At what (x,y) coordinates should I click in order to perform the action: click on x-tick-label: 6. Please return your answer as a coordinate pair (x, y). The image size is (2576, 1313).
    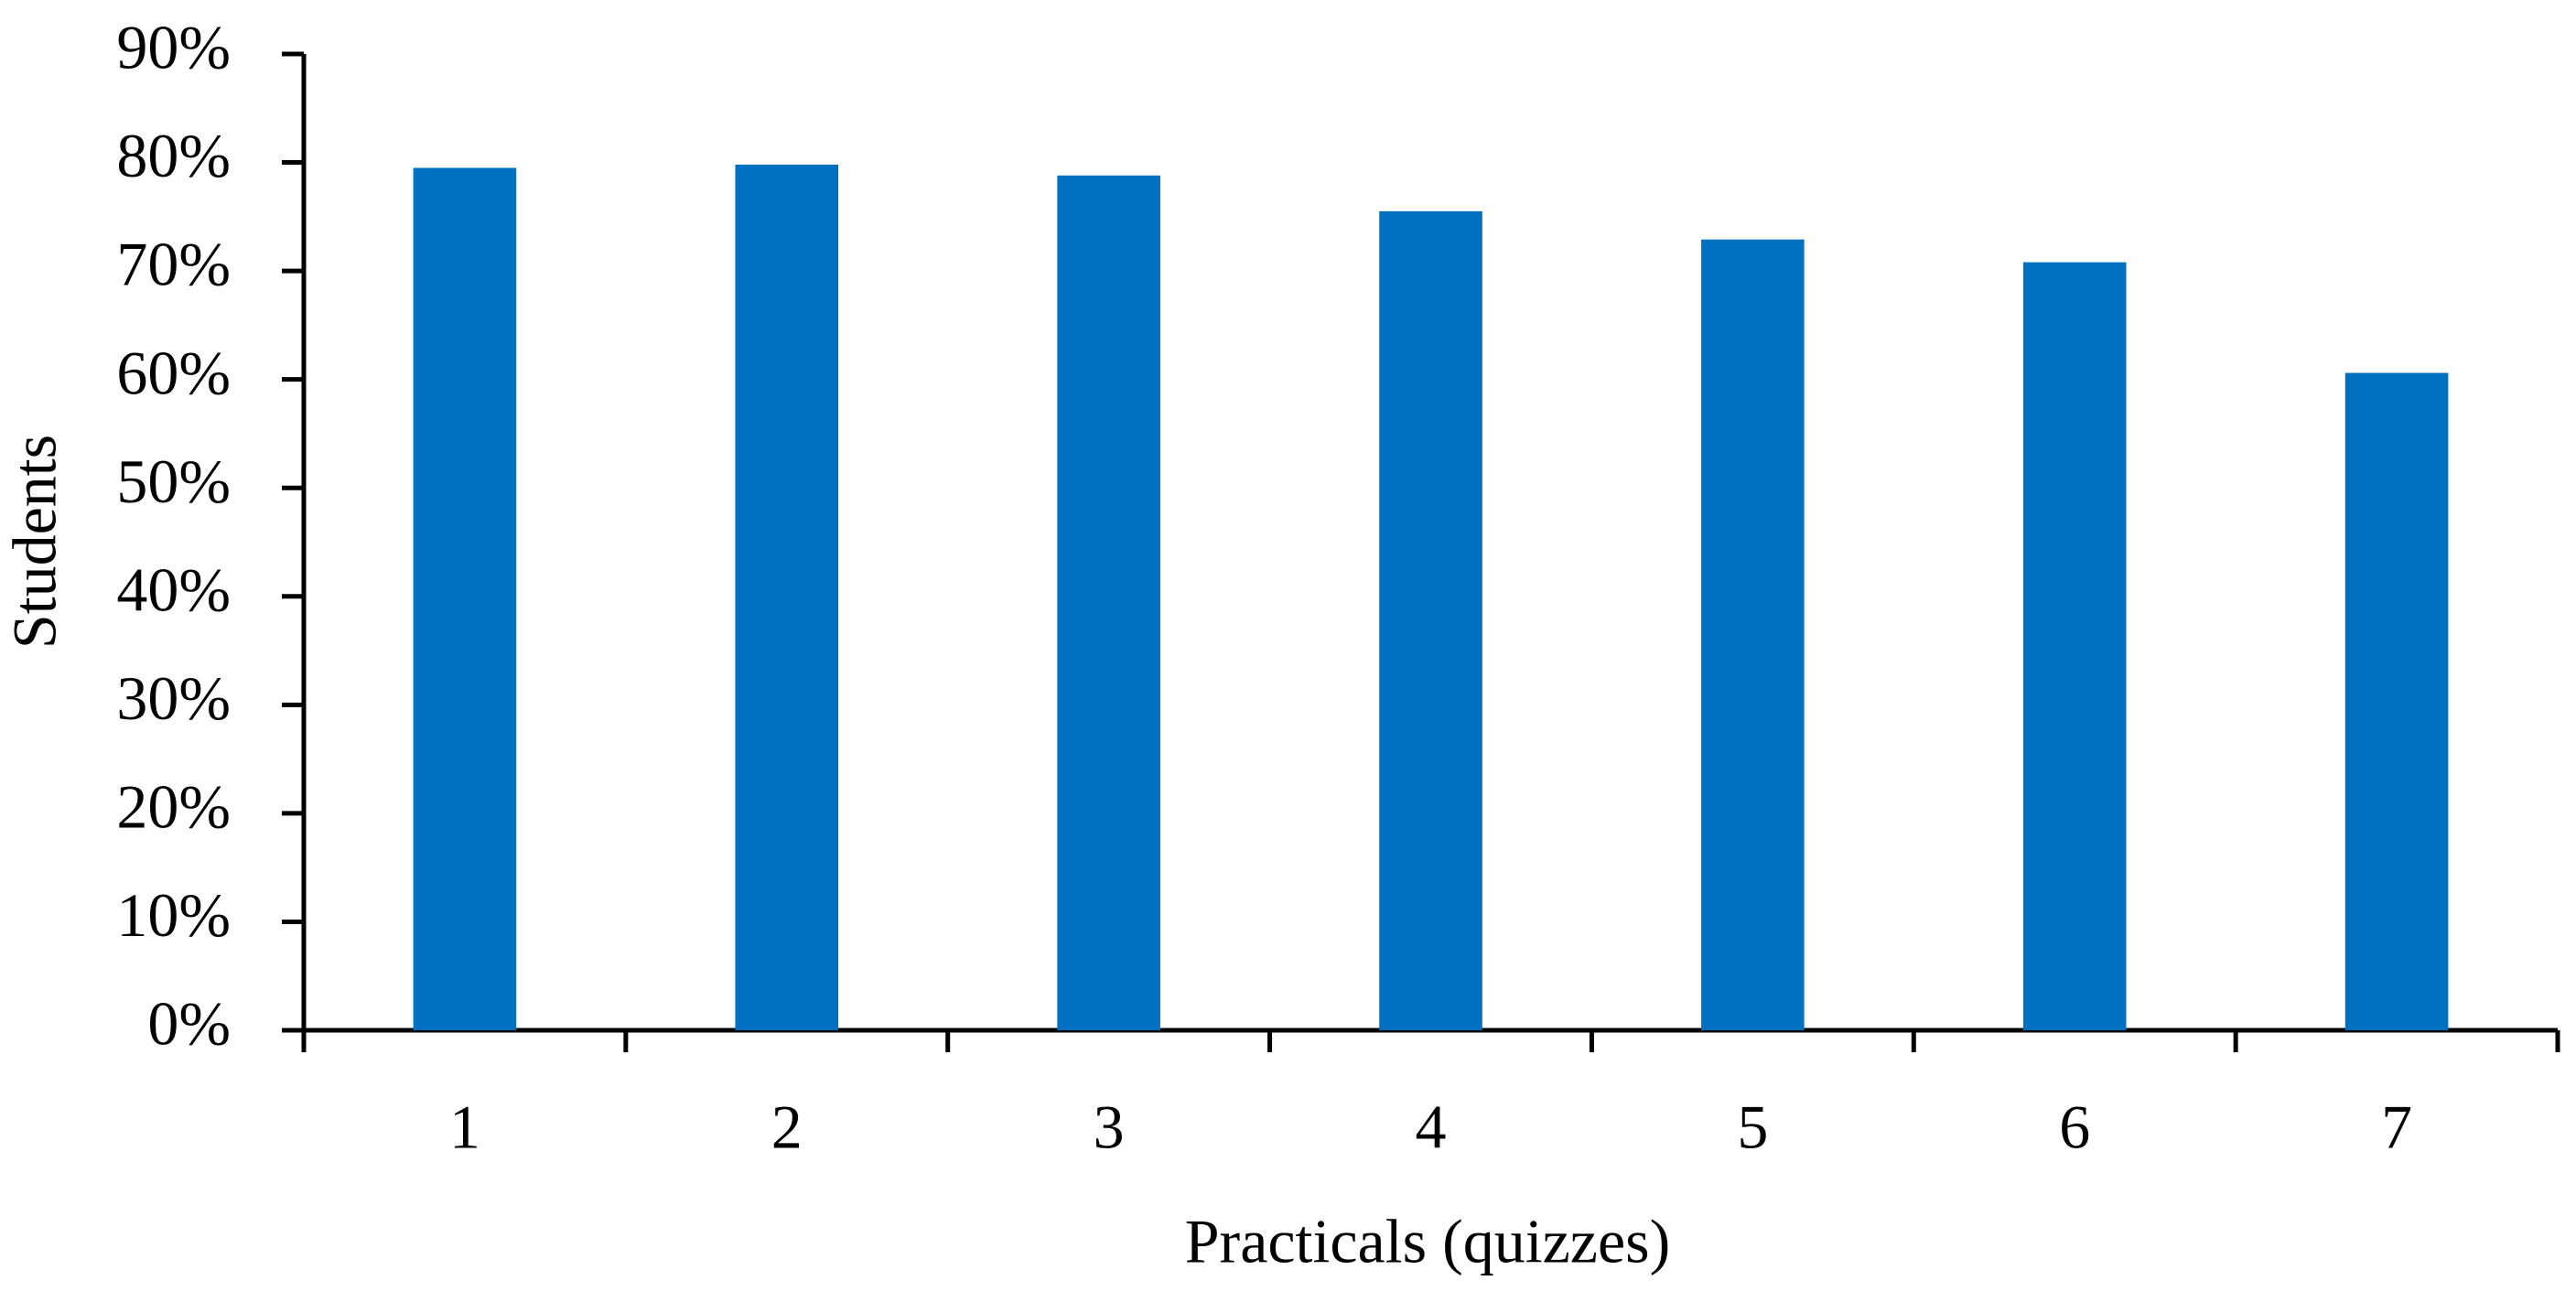
    Looking at the image, I should click on (2074, 1127).